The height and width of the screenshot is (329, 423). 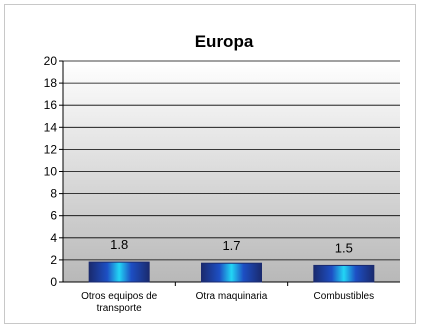 What do you see at coordinates (51, 149) in the screenshot?
I see `y-tick-label: 12` at bounding box center [51, 149].